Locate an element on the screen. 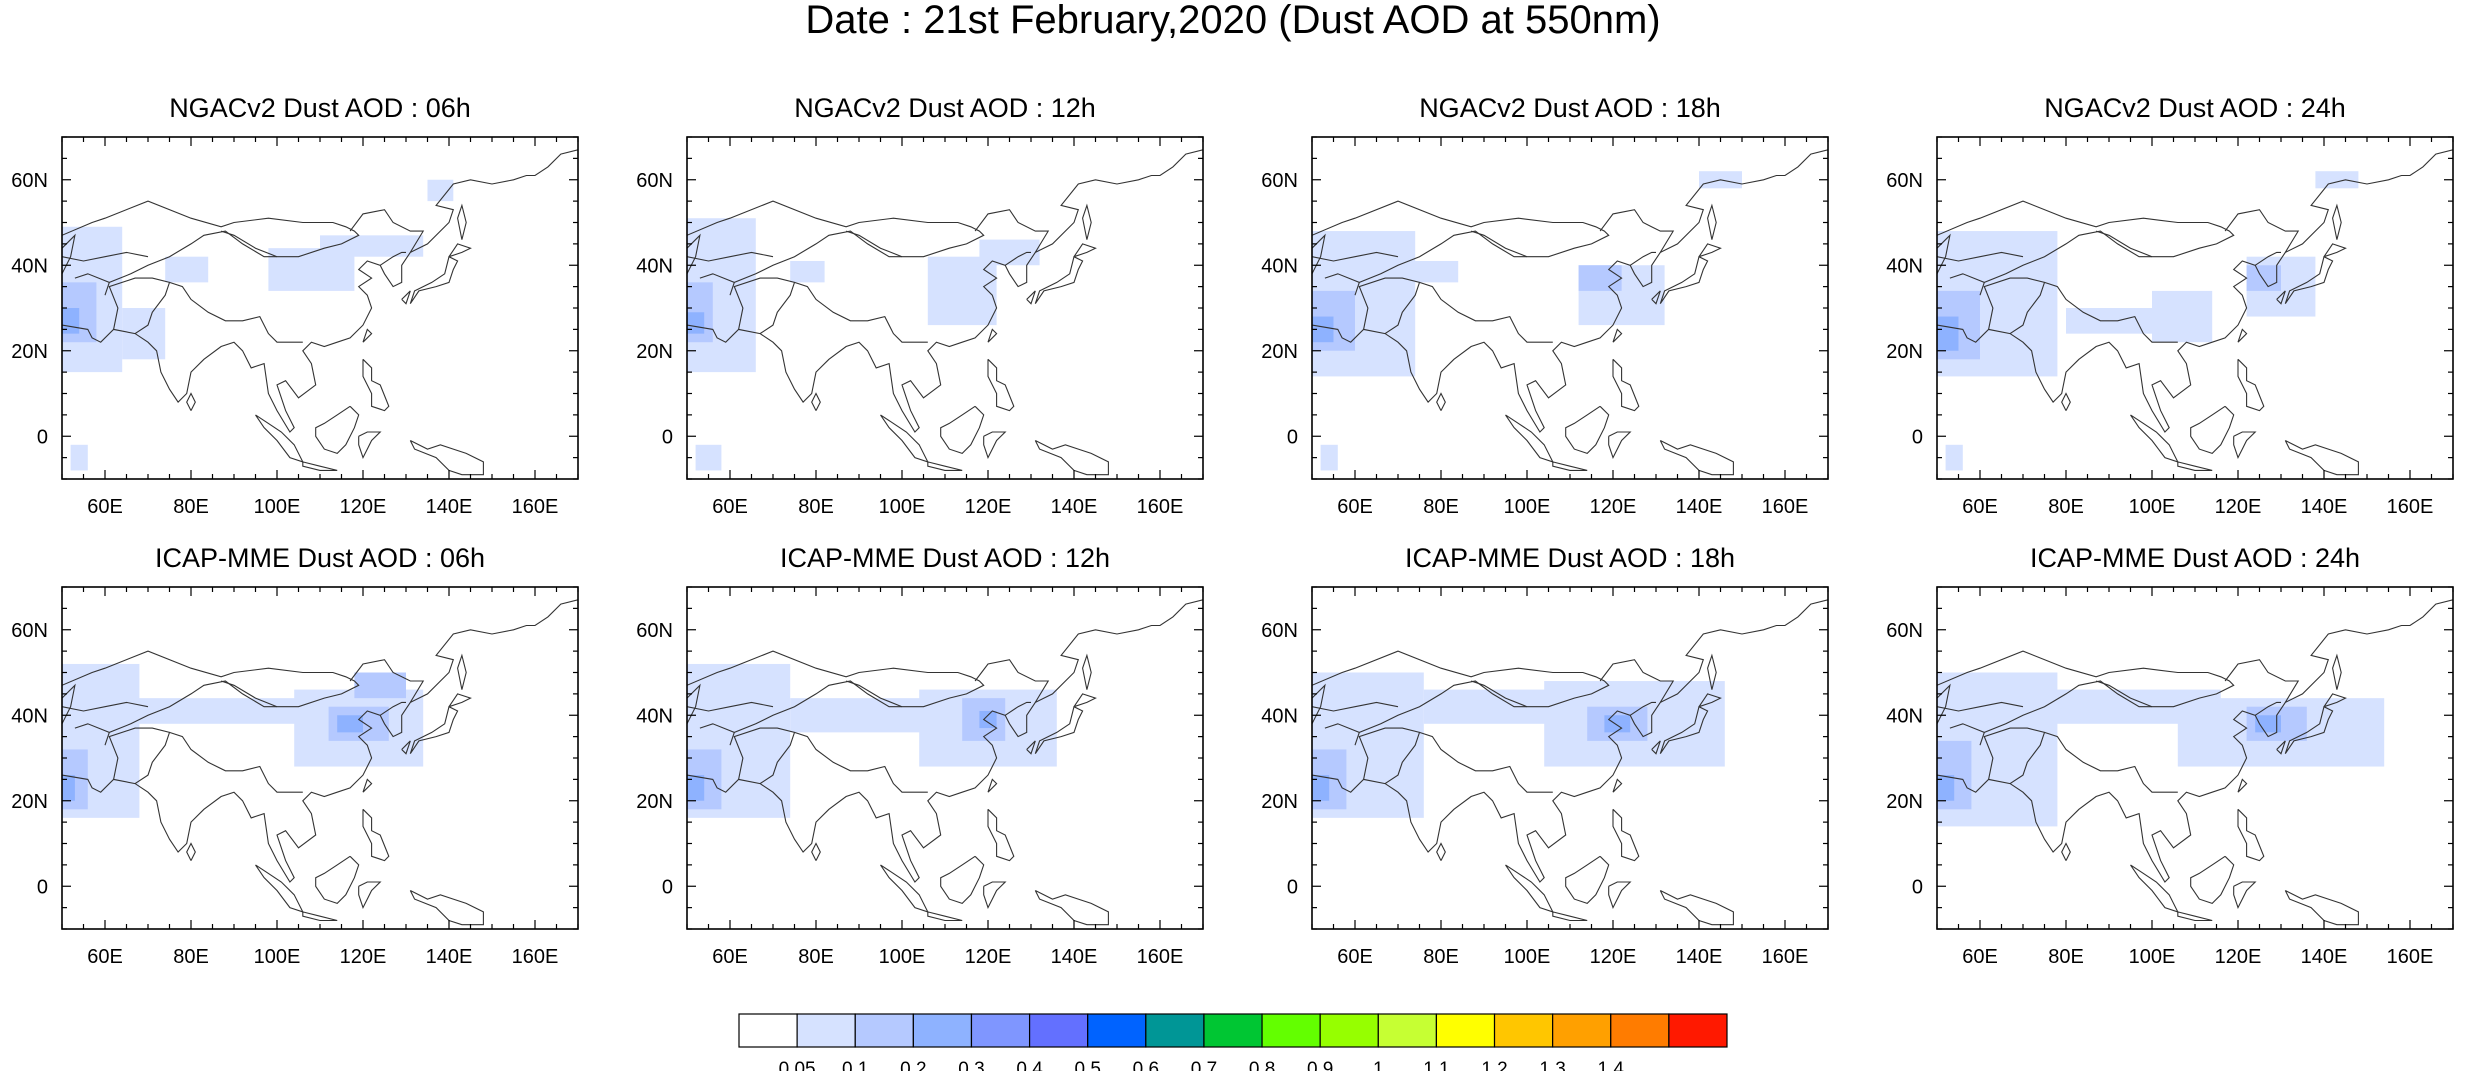 The height and width of the screenshot is (1071, 2466). colorbar-label: 0.9 is located at coordinates (1320, 1065).